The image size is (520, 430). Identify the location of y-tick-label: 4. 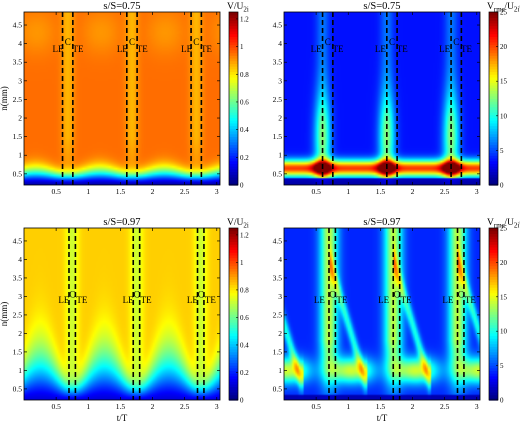
(20, 259).